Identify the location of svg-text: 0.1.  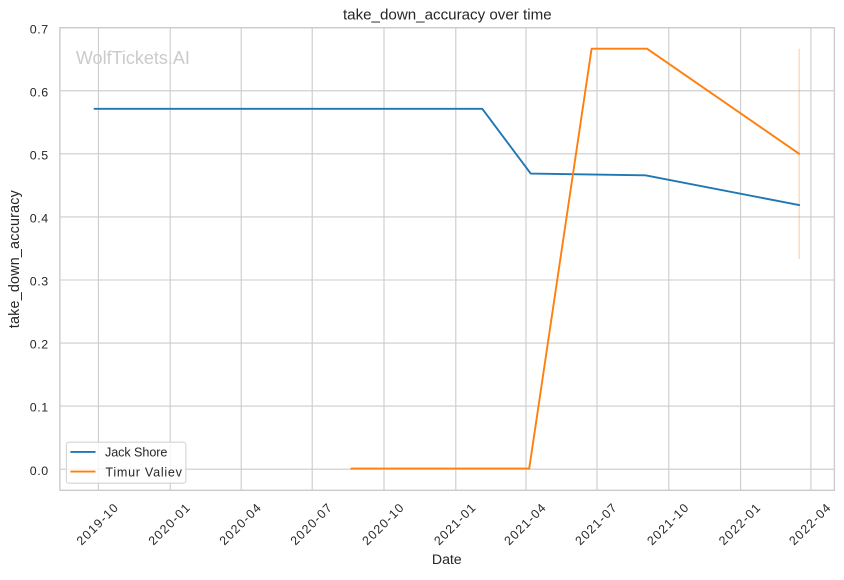
(39, 408).